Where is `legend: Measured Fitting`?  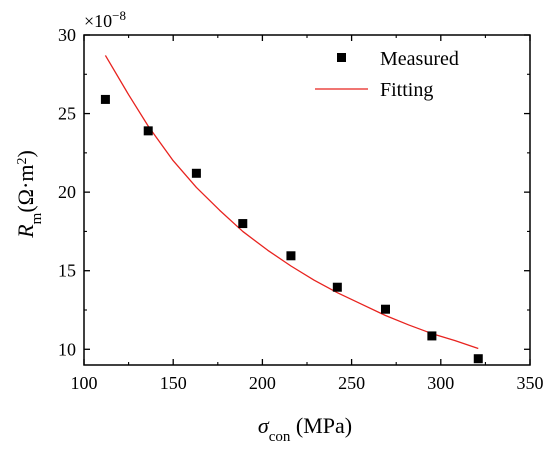 legend: Measured Fitting is located at coordinates (387, 74).